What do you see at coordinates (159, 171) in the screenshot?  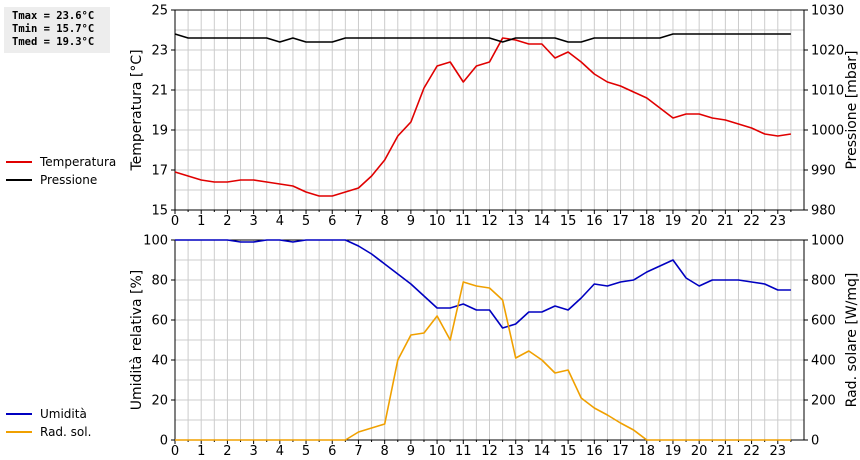 I see `y-tick-label: 17` at bounding box center [159, 171].